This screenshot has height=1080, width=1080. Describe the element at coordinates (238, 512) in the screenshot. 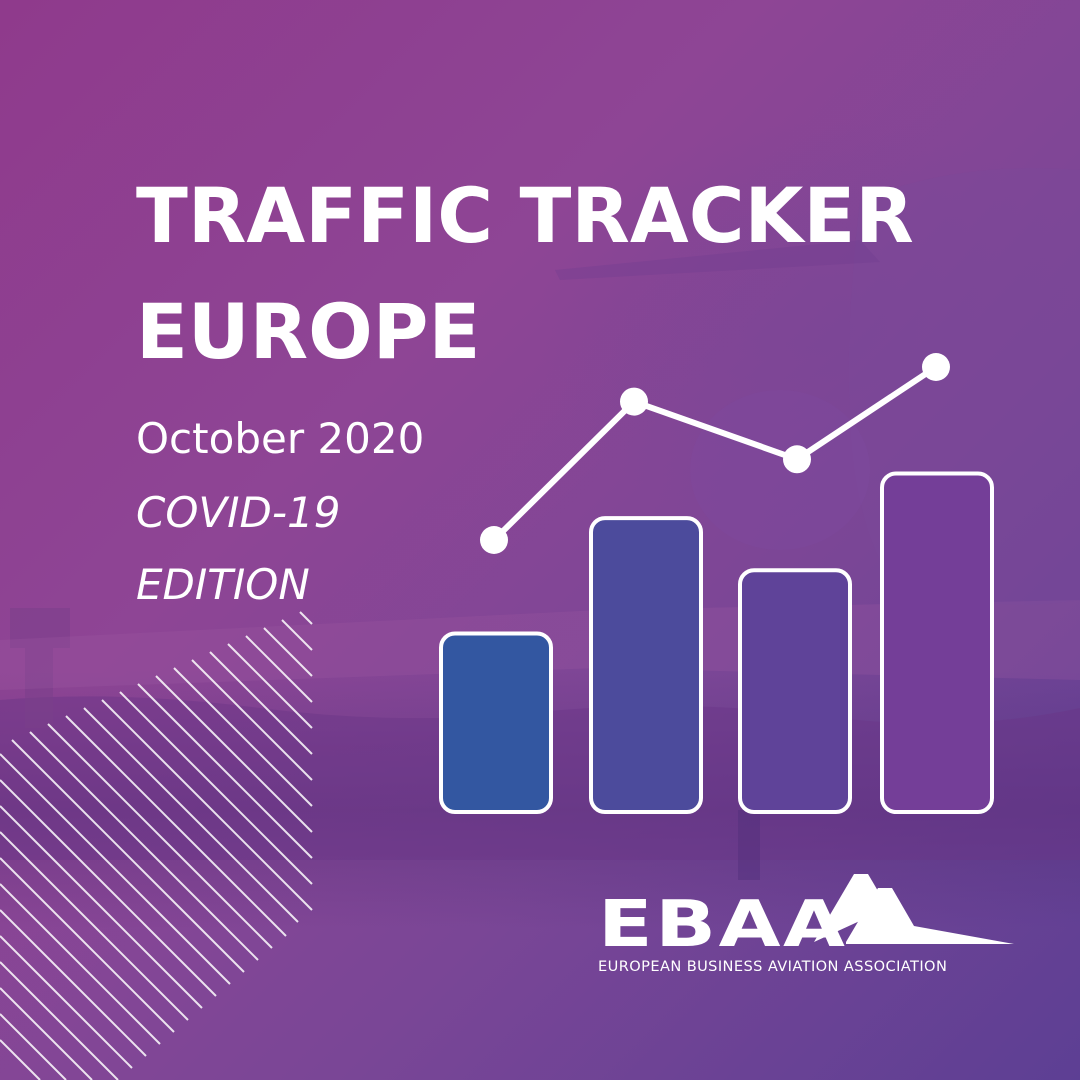

I see `edition-label-line-1: COVID-19` at that location.